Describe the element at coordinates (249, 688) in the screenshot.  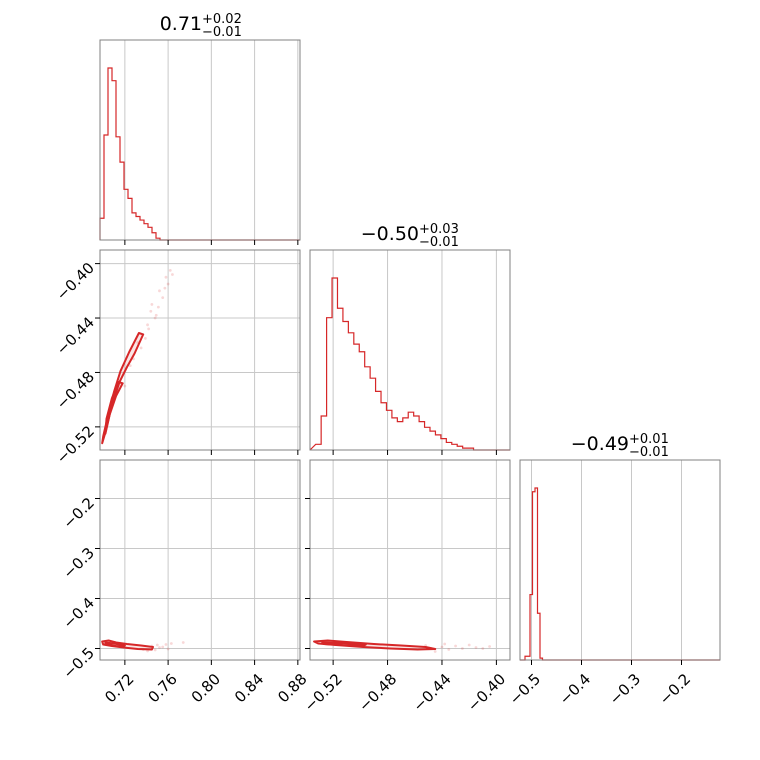
I see `x-tick-label-0-3: 0.84` at that location.